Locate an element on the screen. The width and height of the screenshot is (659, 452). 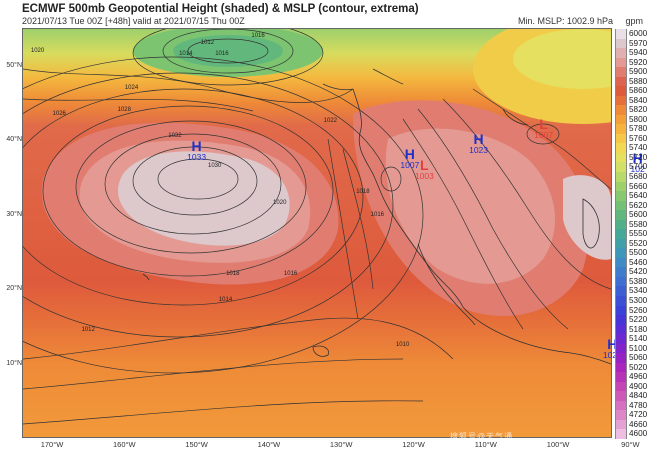
legend-entry: 5720 is located at coordinates (637, 157).